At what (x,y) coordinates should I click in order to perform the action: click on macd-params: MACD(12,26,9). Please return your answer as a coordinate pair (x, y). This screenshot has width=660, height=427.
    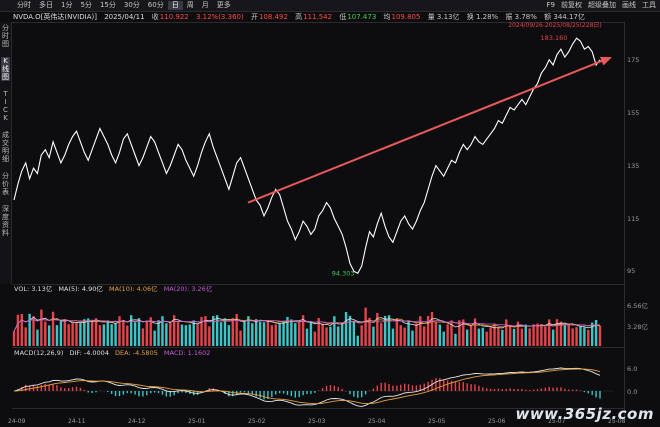
    Looking at the image, I should click on (39, 353).